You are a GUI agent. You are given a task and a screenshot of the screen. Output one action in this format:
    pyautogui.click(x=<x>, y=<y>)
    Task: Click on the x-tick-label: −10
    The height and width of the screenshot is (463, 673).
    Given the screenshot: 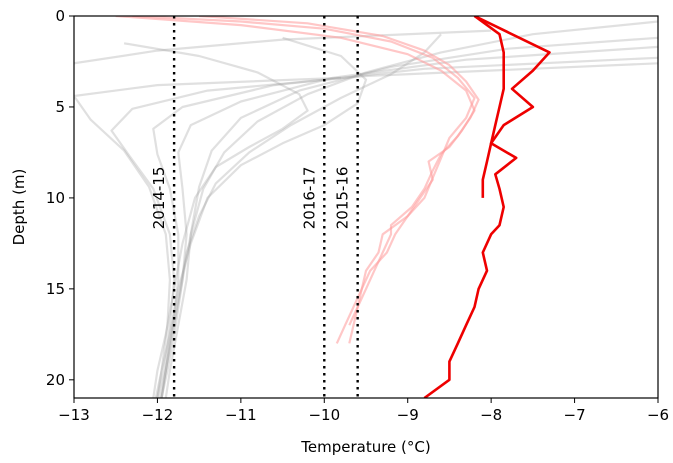 What is the action you would take?
    pyautogui.click(x=324, y=415)
    